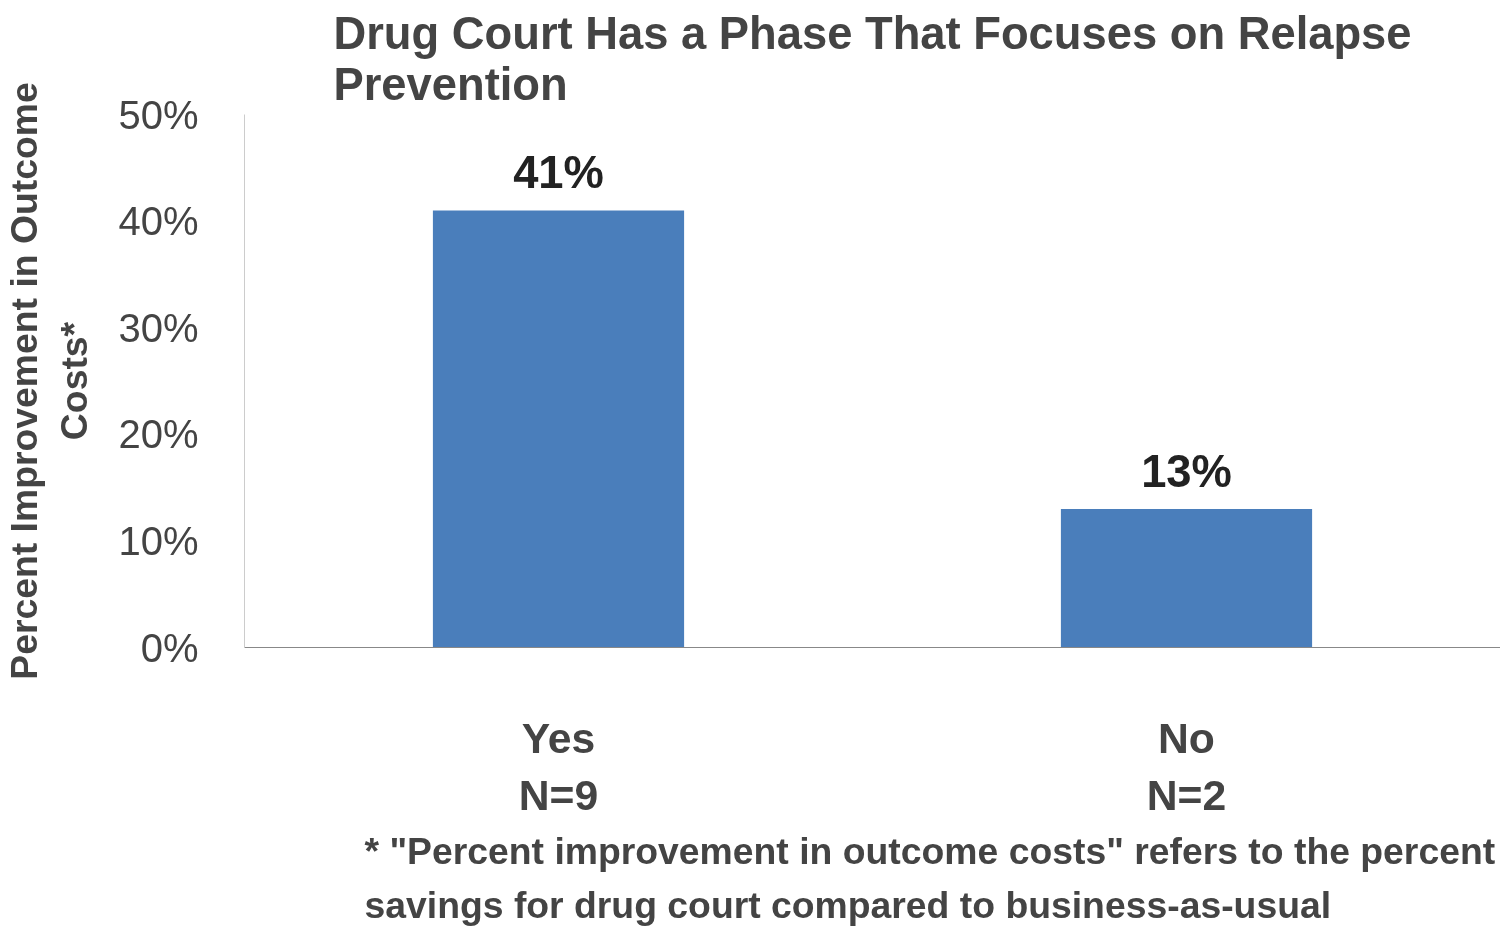  Describe the element at coordinates (158, 540) in the screenshot. I see `y-tick-label: 10%` at that location.